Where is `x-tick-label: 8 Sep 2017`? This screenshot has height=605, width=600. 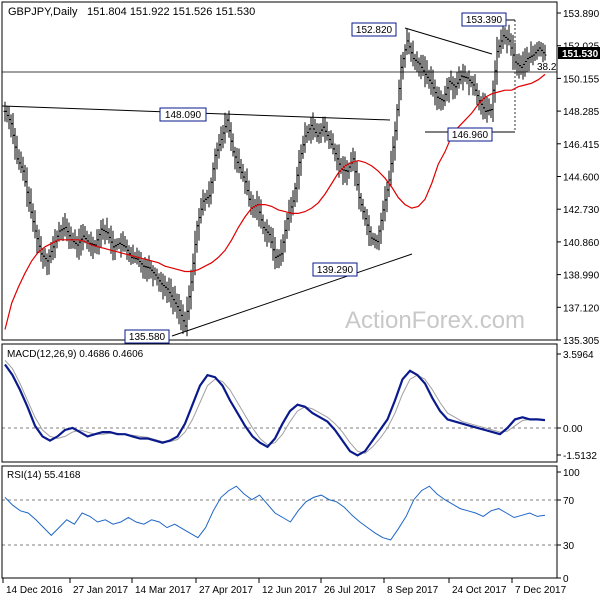
x-tick-label: 8 Sep 2017 is located at coordinates (413, 590).